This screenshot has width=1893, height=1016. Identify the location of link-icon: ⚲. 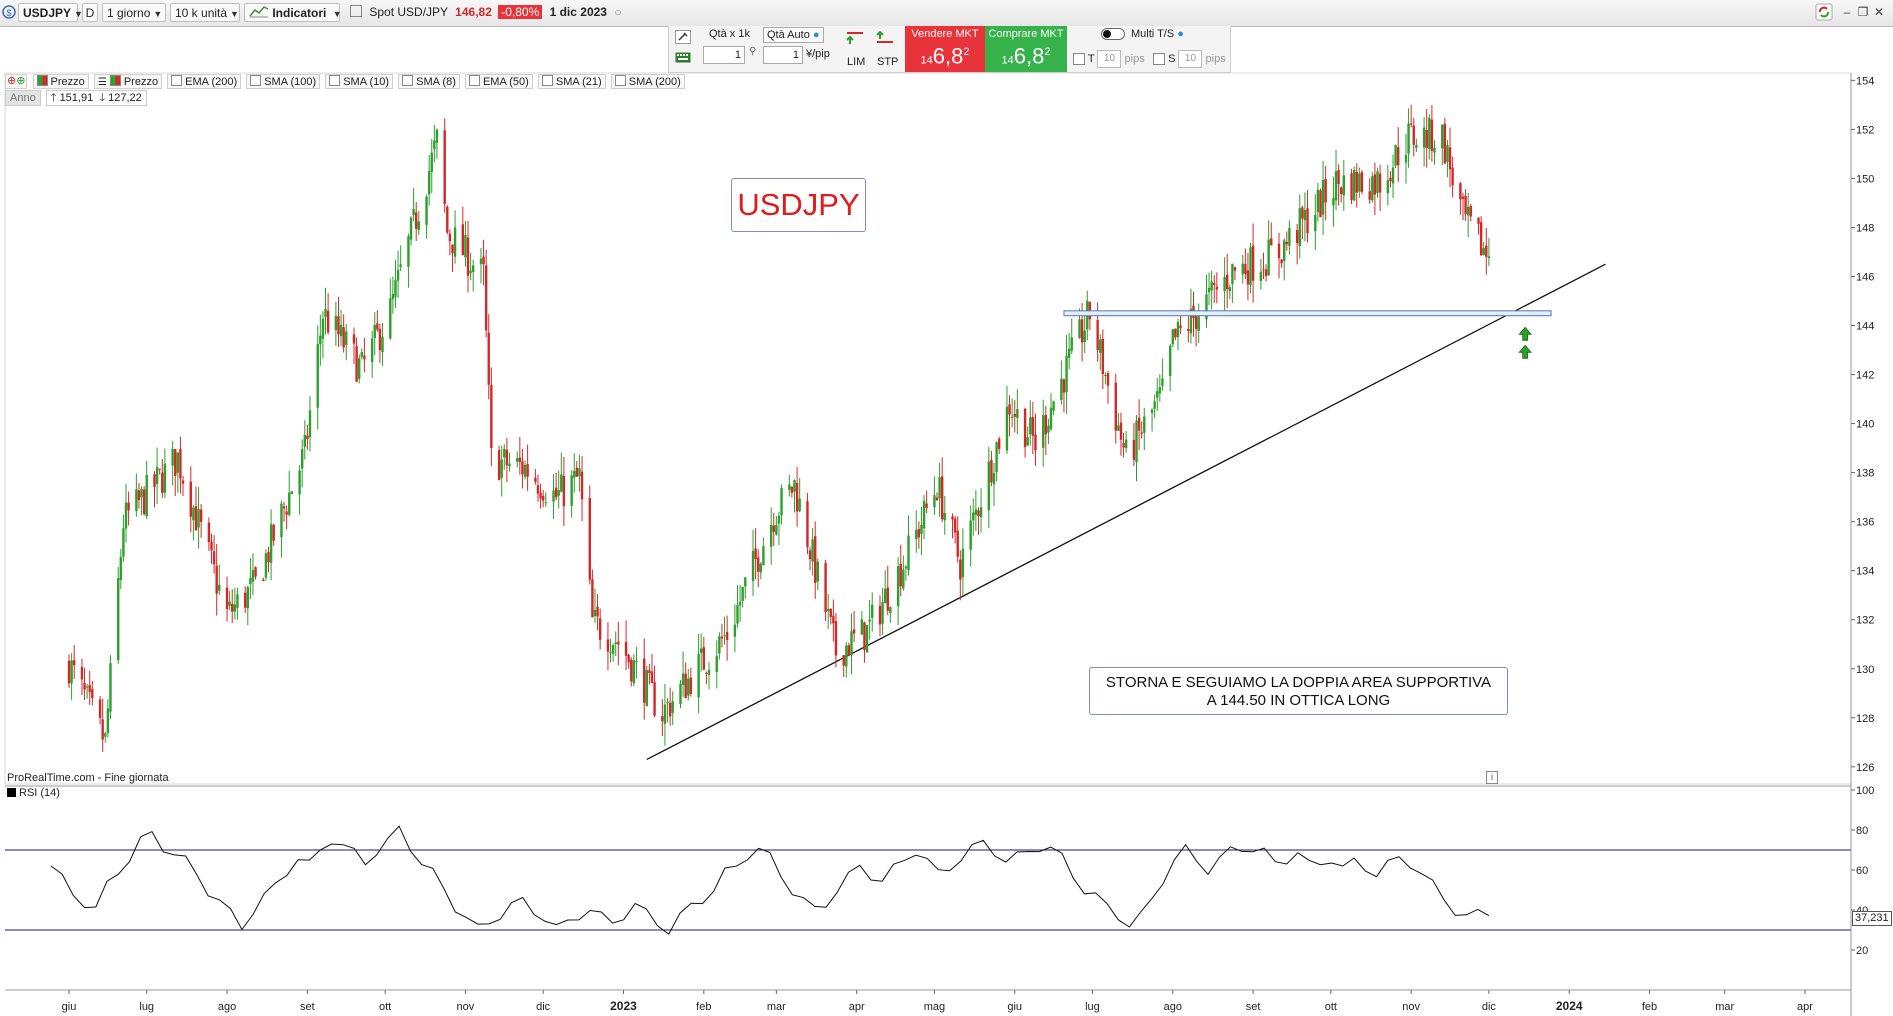
(753, 51).